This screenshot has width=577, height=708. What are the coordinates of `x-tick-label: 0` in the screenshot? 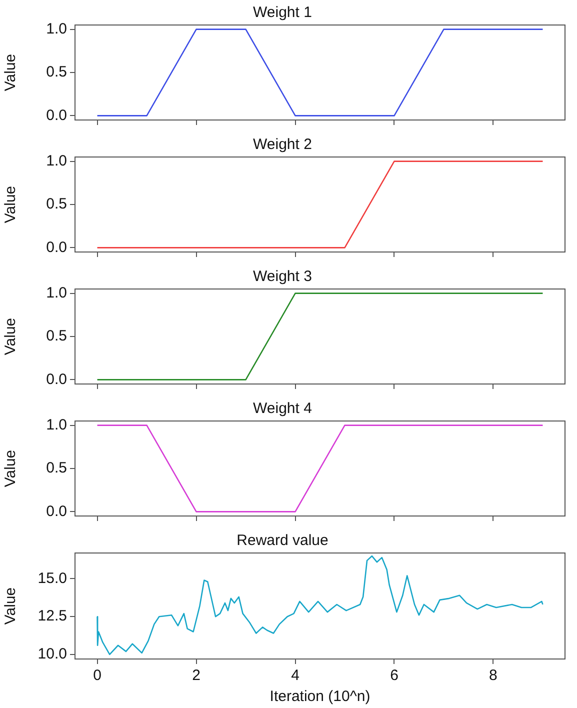 It's located at (97, 675).